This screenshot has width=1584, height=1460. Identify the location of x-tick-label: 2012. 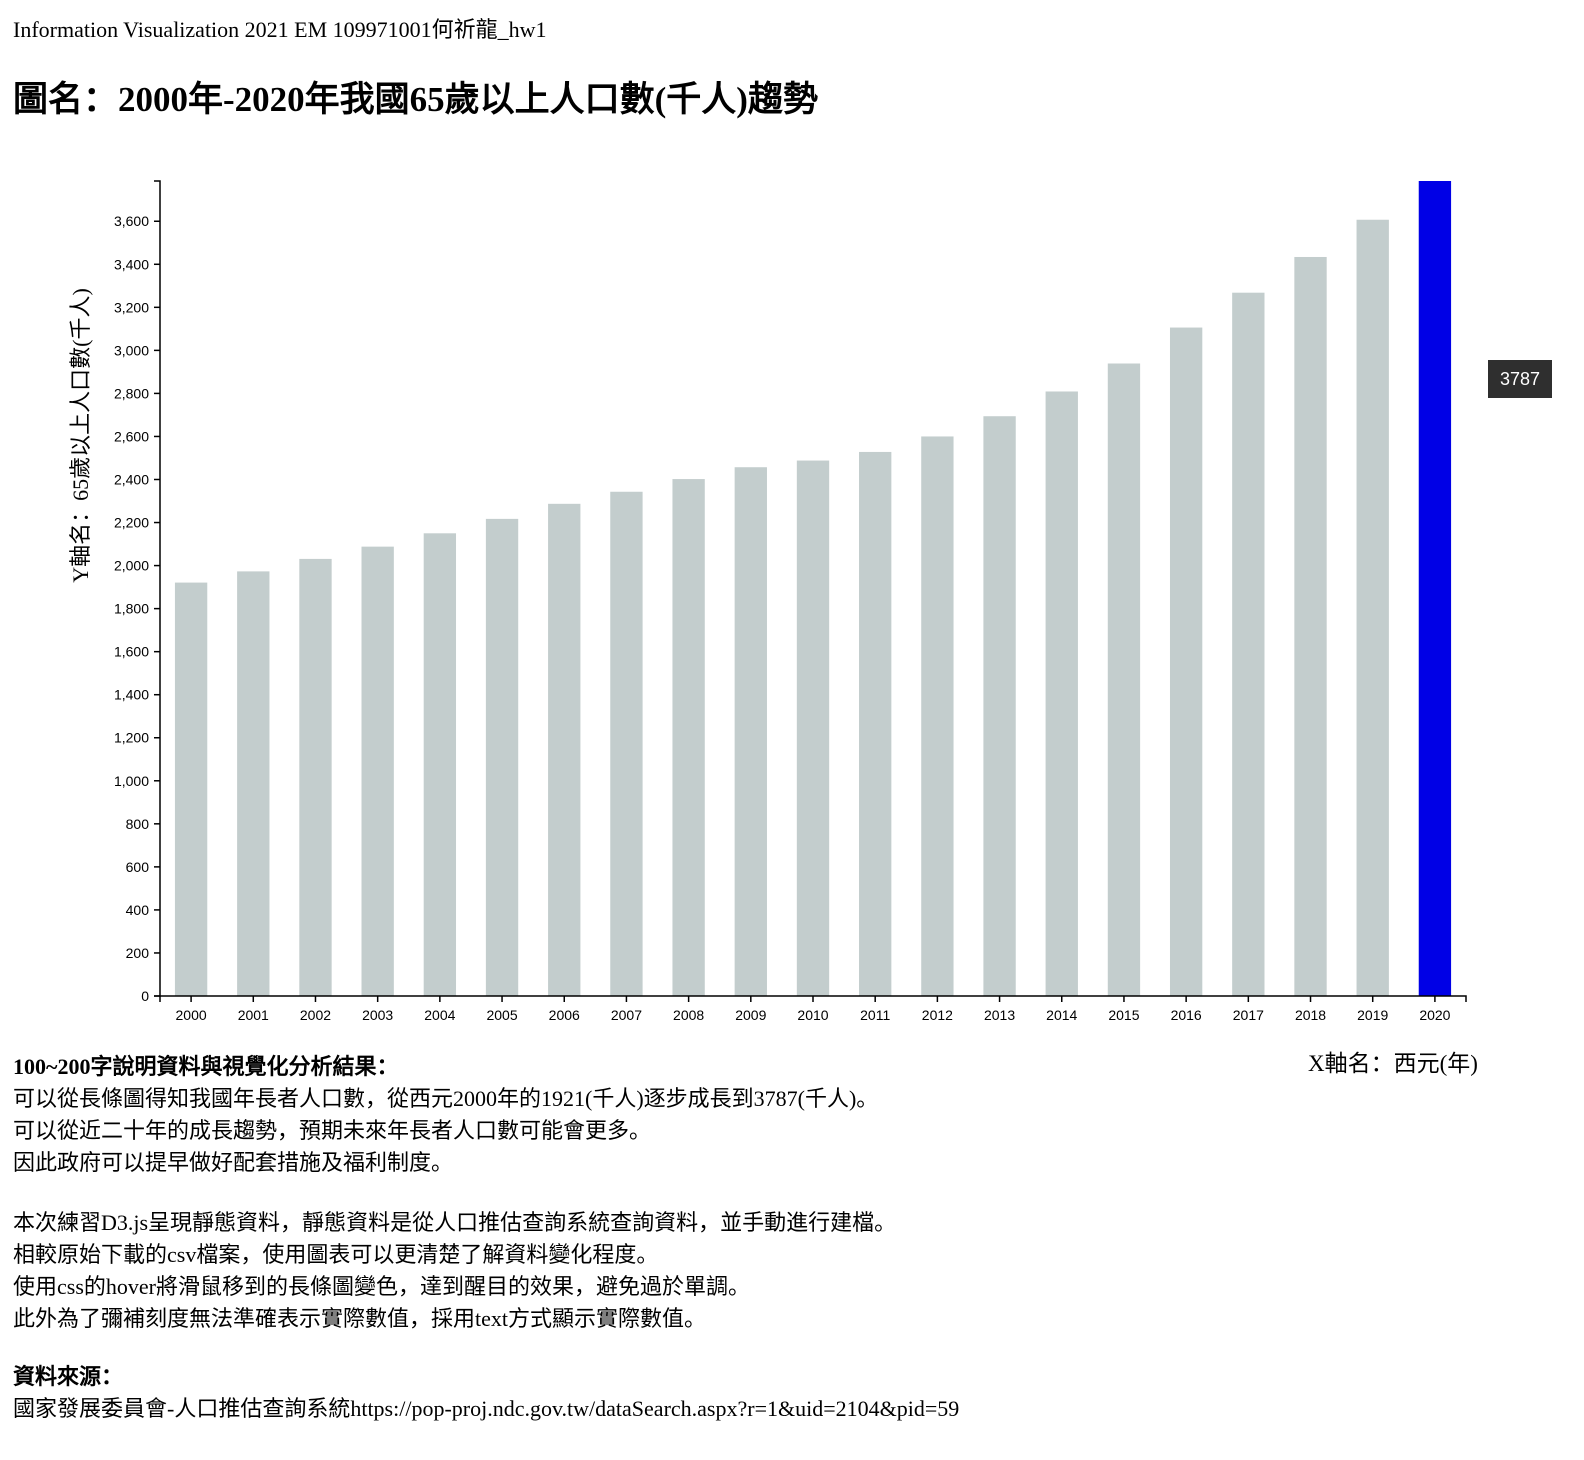
(937, 1015).